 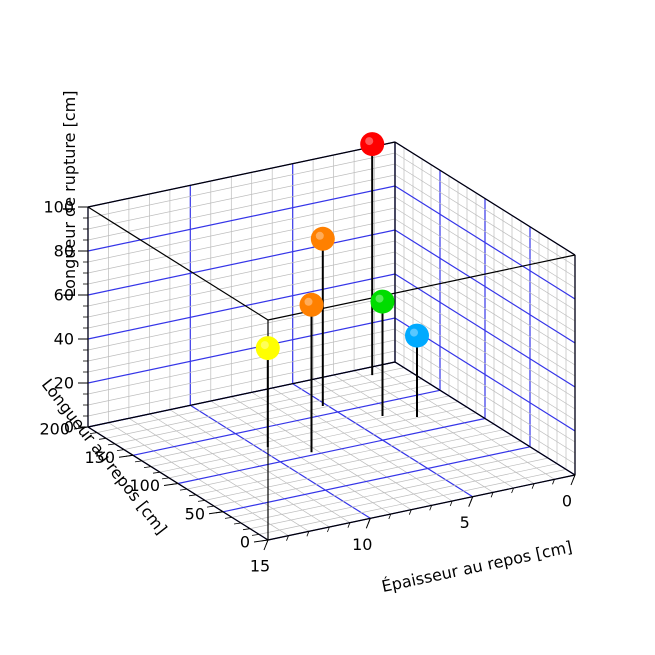 I want to click on z-tick-label: 100, so click(x=58, y=207).